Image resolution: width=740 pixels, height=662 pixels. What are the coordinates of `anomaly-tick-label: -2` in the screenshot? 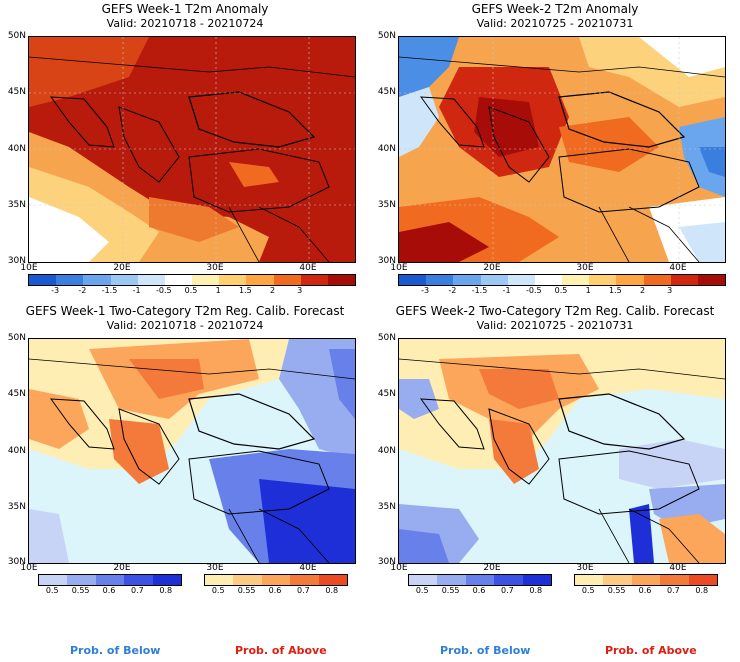 It's located at (82, 290).